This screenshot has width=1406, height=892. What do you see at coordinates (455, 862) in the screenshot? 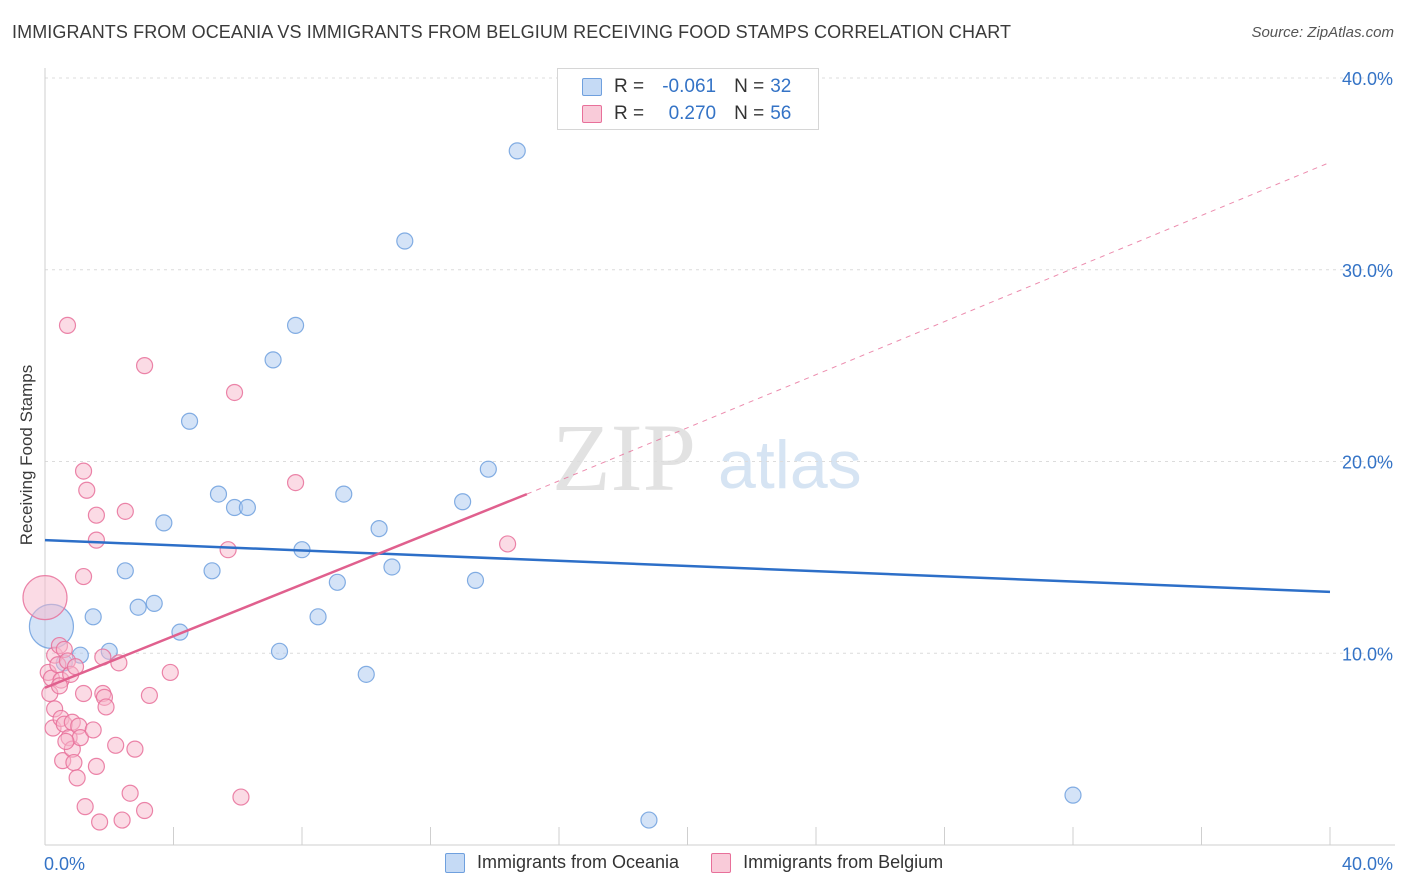
I see `series-swatch-oceania` at bounding box center [455, 862].